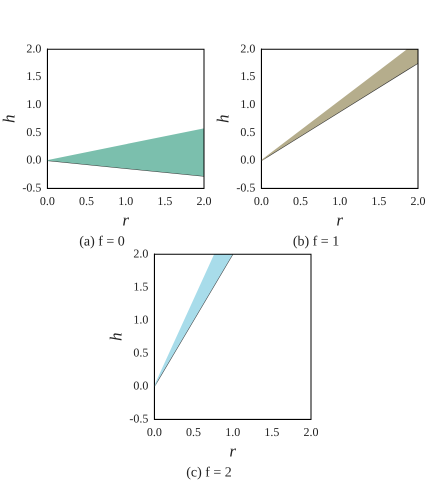 This screenshot has width=428, height=481. Describe the element at coordinates (316, 242) in the screenshot. I see `text: (b) f = 1` at that location.